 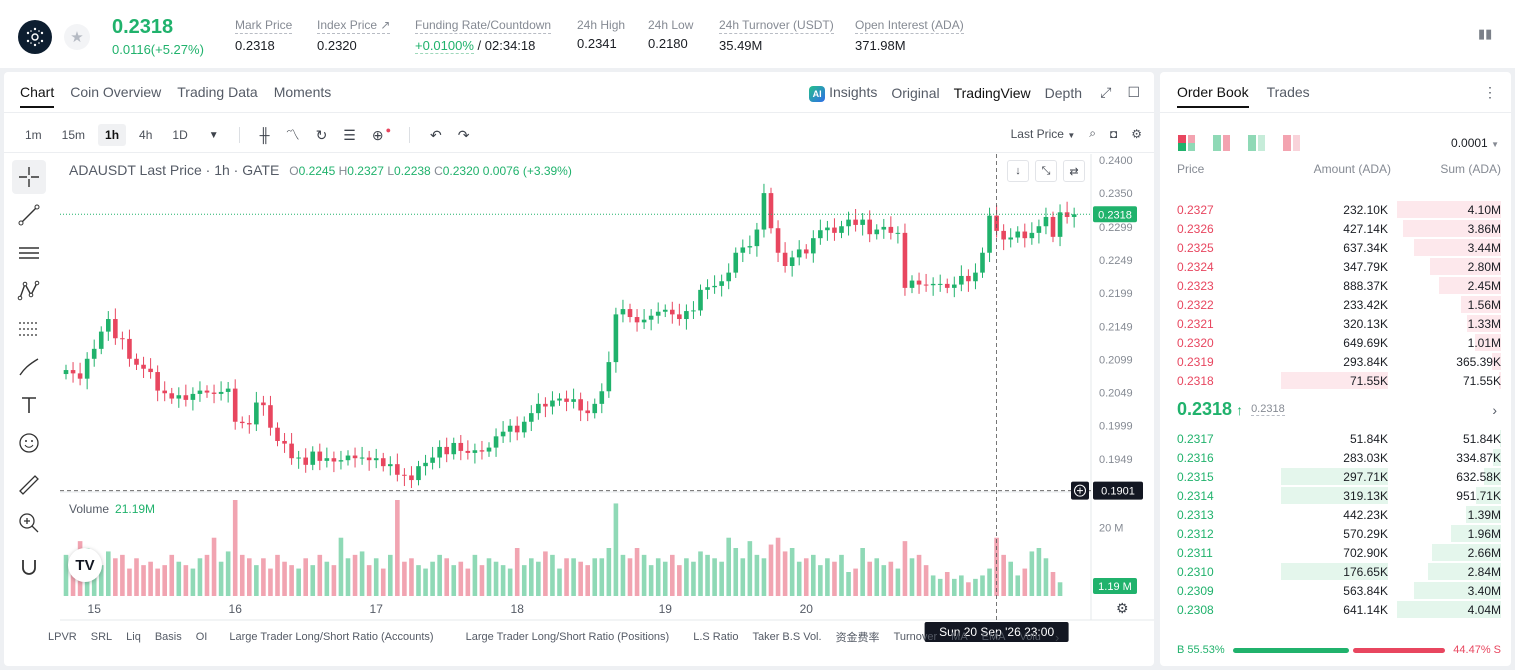 What do you see at coordinates (292, 135) in the screenshot?
I see `indicator-icon: 〽` at bounding box center [292, 135].